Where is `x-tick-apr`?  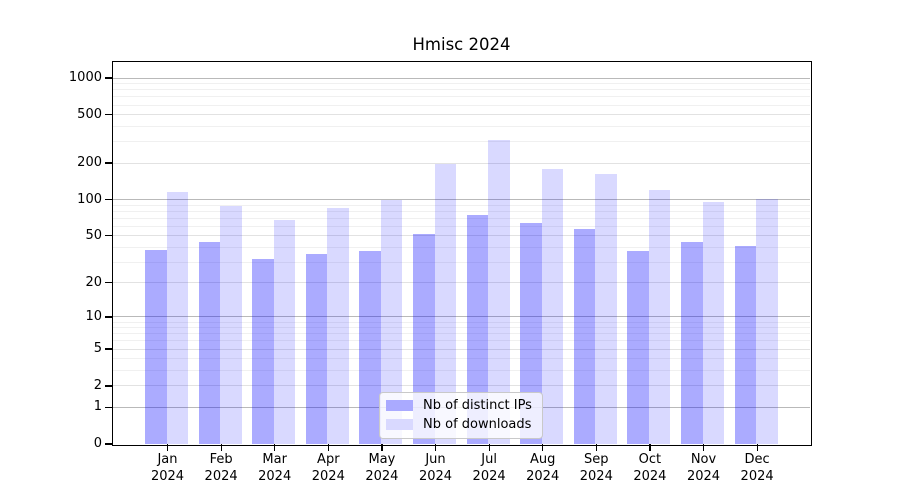
x-tick-apr is located at coordinates (328, 447).